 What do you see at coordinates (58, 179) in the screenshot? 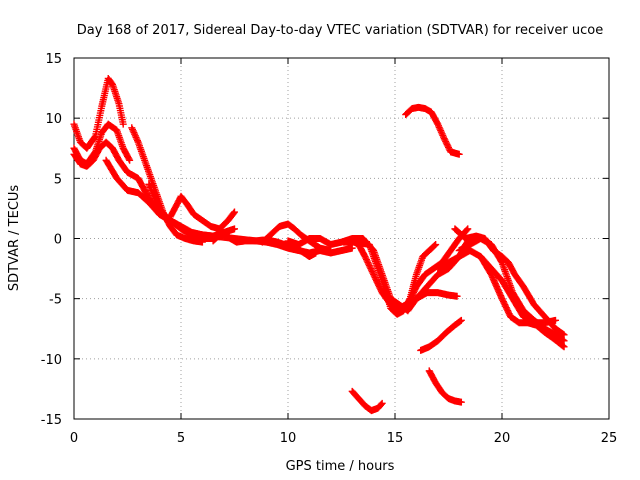
I see `y-tick-label: 5` at bounding box center [58, 179].